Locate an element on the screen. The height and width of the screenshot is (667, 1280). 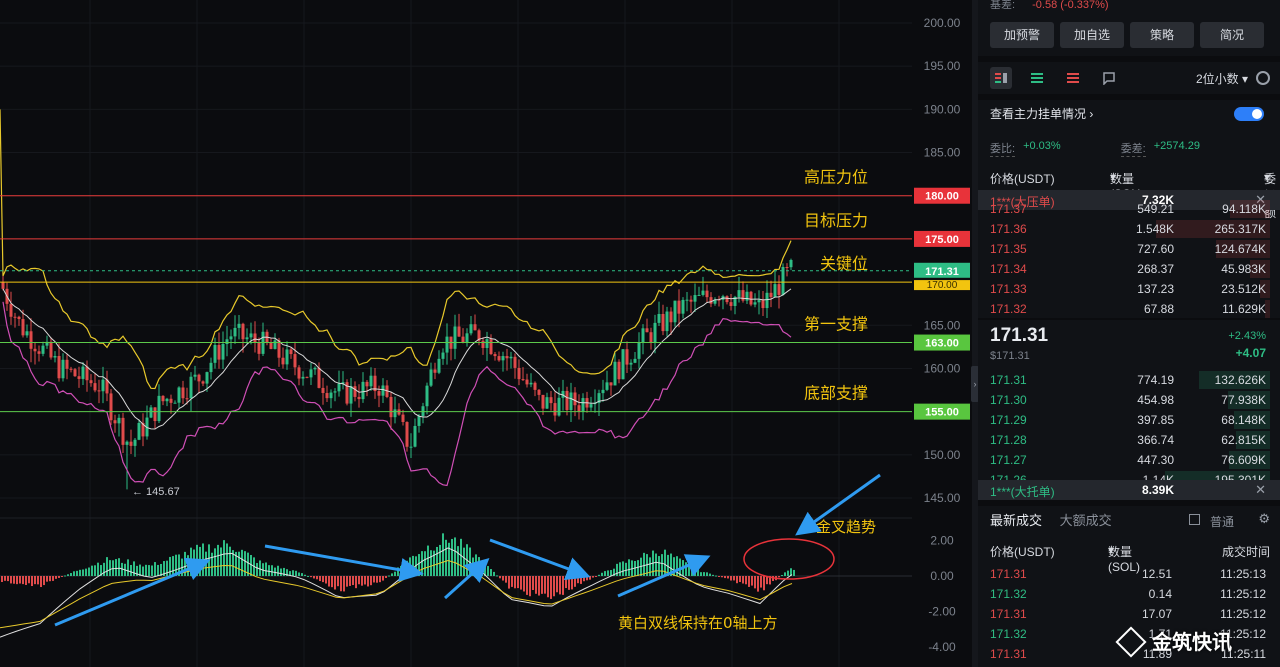
add-alert-button: 加预警 is located at coordinates (1022, 35).